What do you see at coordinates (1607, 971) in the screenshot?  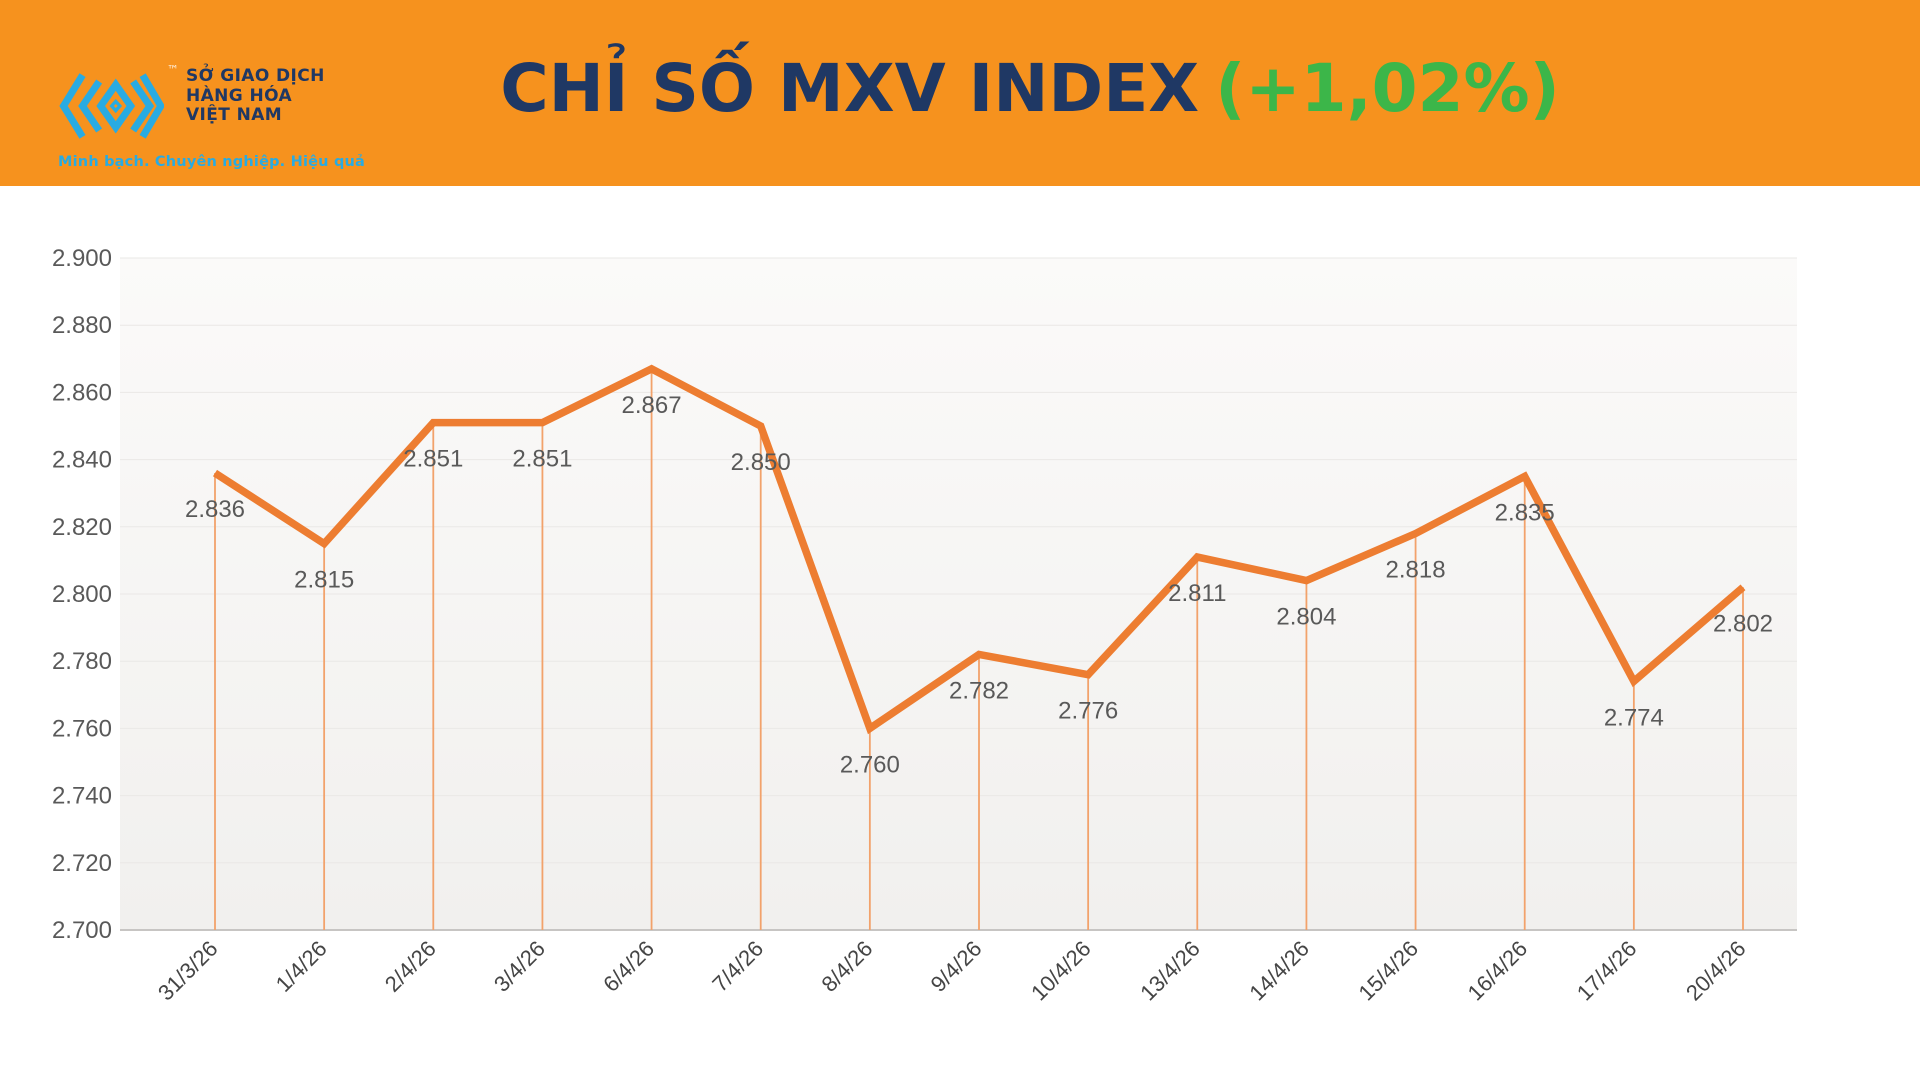 I see `x-tick-label: 17/4/26` at bounding box center [1607, 971].